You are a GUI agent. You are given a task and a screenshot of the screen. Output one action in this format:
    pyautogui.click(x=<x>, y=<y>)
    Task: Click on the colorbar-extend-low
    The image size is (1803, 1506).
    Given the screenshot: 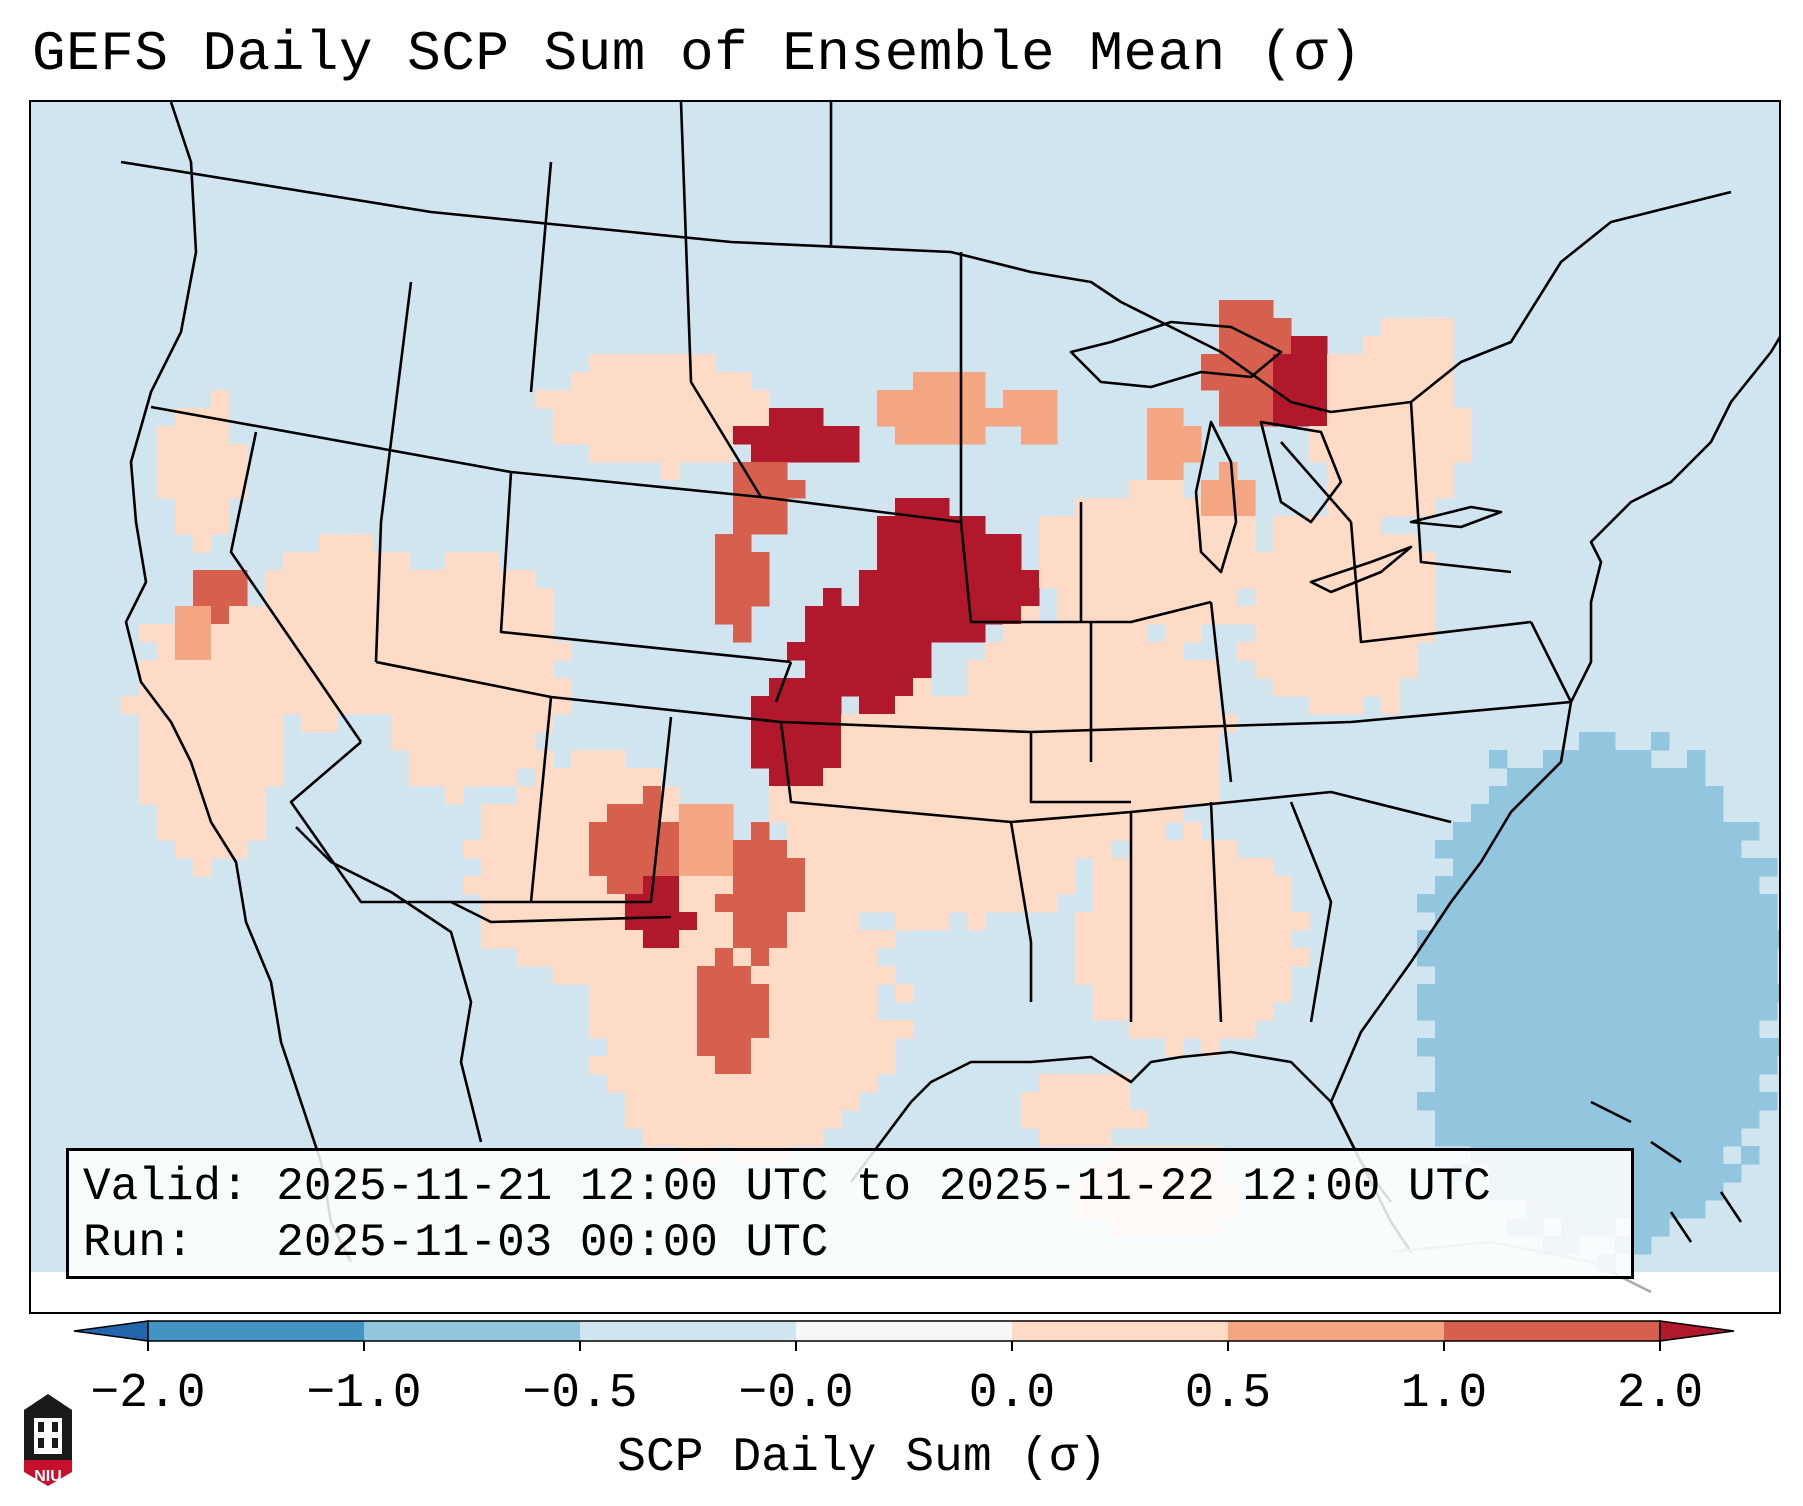 What is the action you would take?
    pyautogui.click(x=111, y=1331)
    